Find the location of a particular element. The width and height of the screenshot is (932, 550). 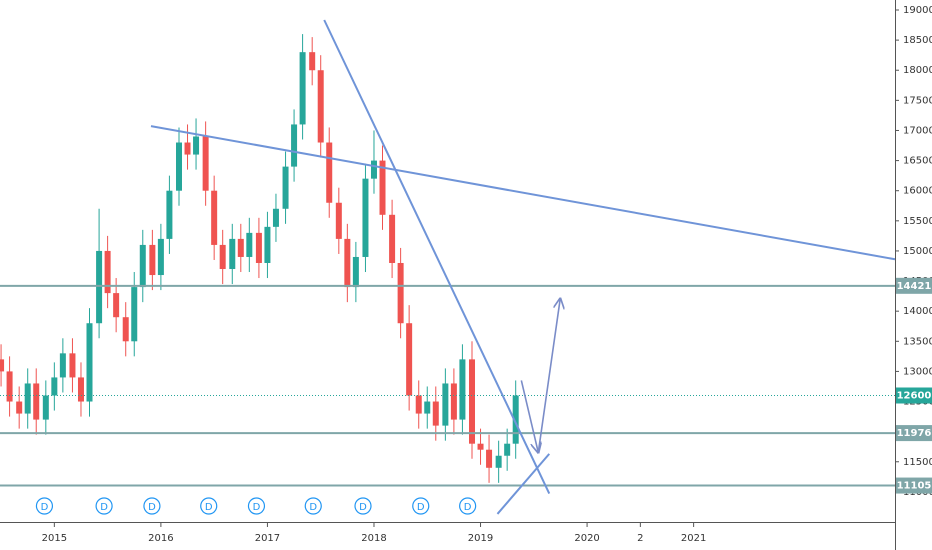

y-tick-label: 19000 is located at coordinates (917, 10).